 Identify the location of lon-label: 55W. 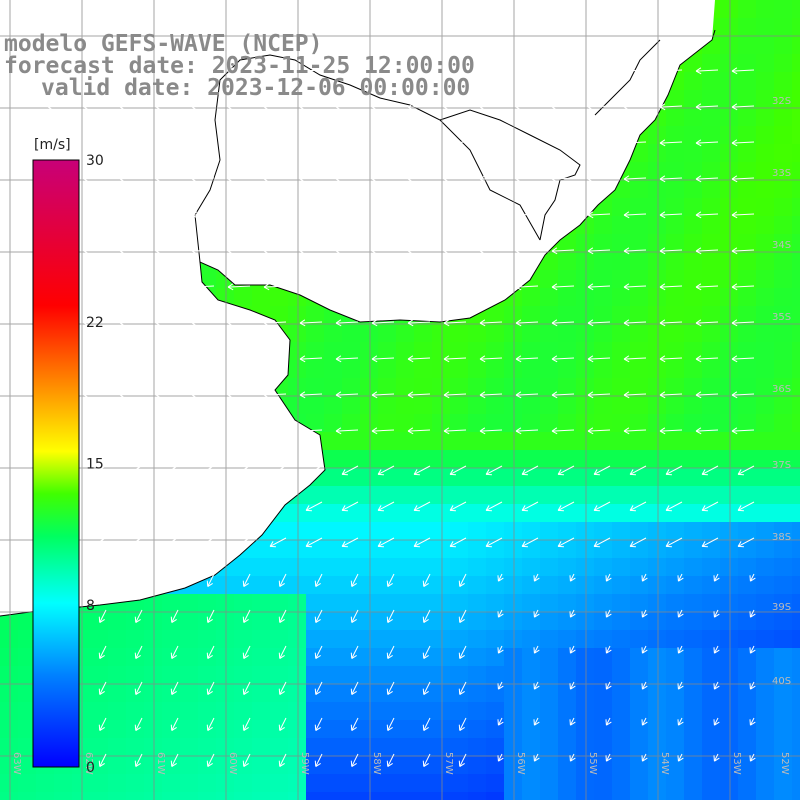
(592, 763).